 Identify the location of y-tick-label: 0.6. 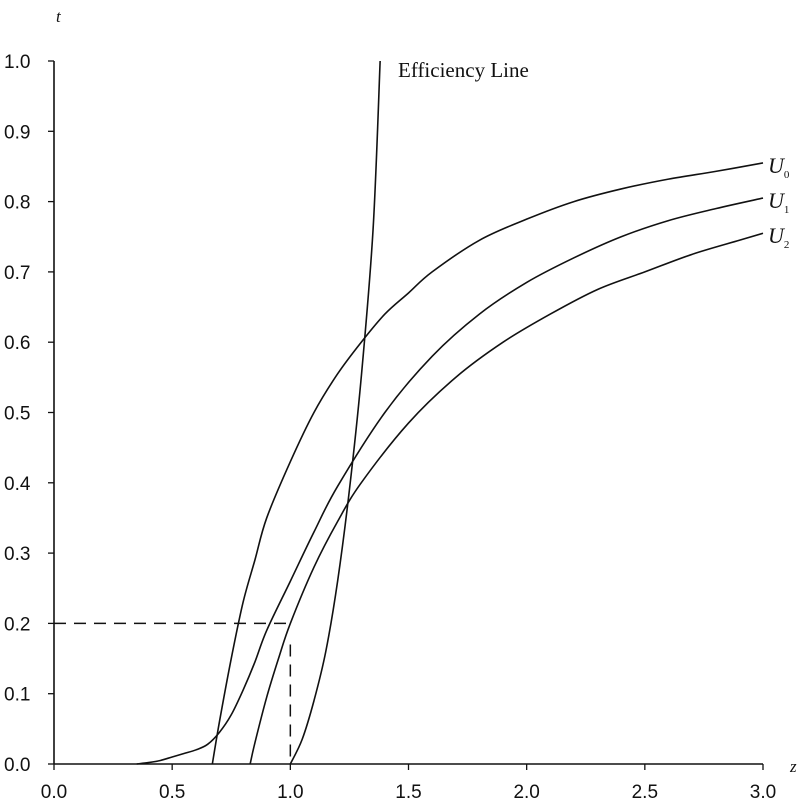
(17, 343).